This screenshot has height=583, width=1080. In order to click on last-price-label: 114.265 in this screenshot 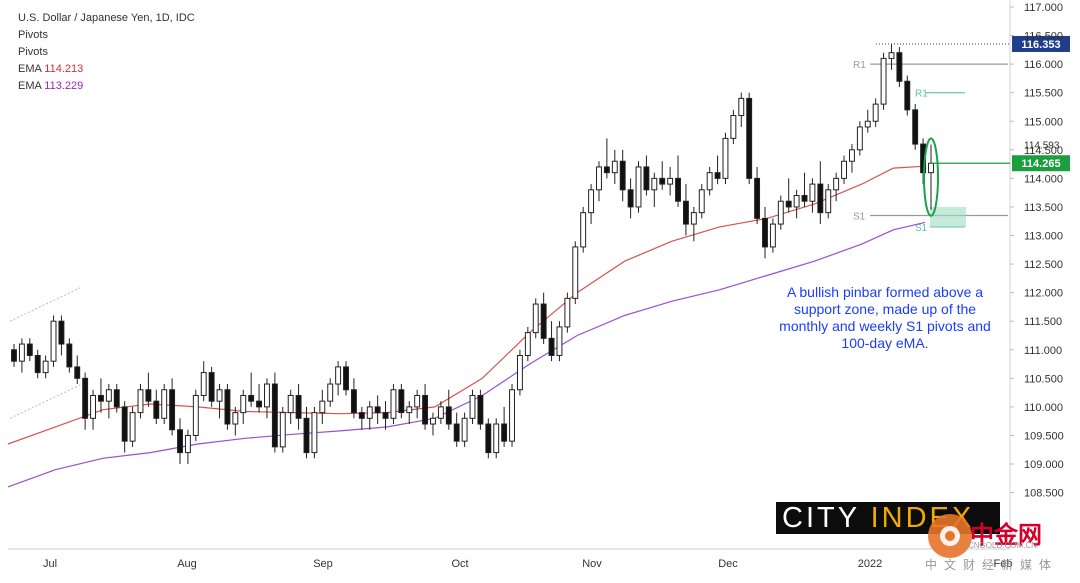, I will do `click(1040, 164)`.